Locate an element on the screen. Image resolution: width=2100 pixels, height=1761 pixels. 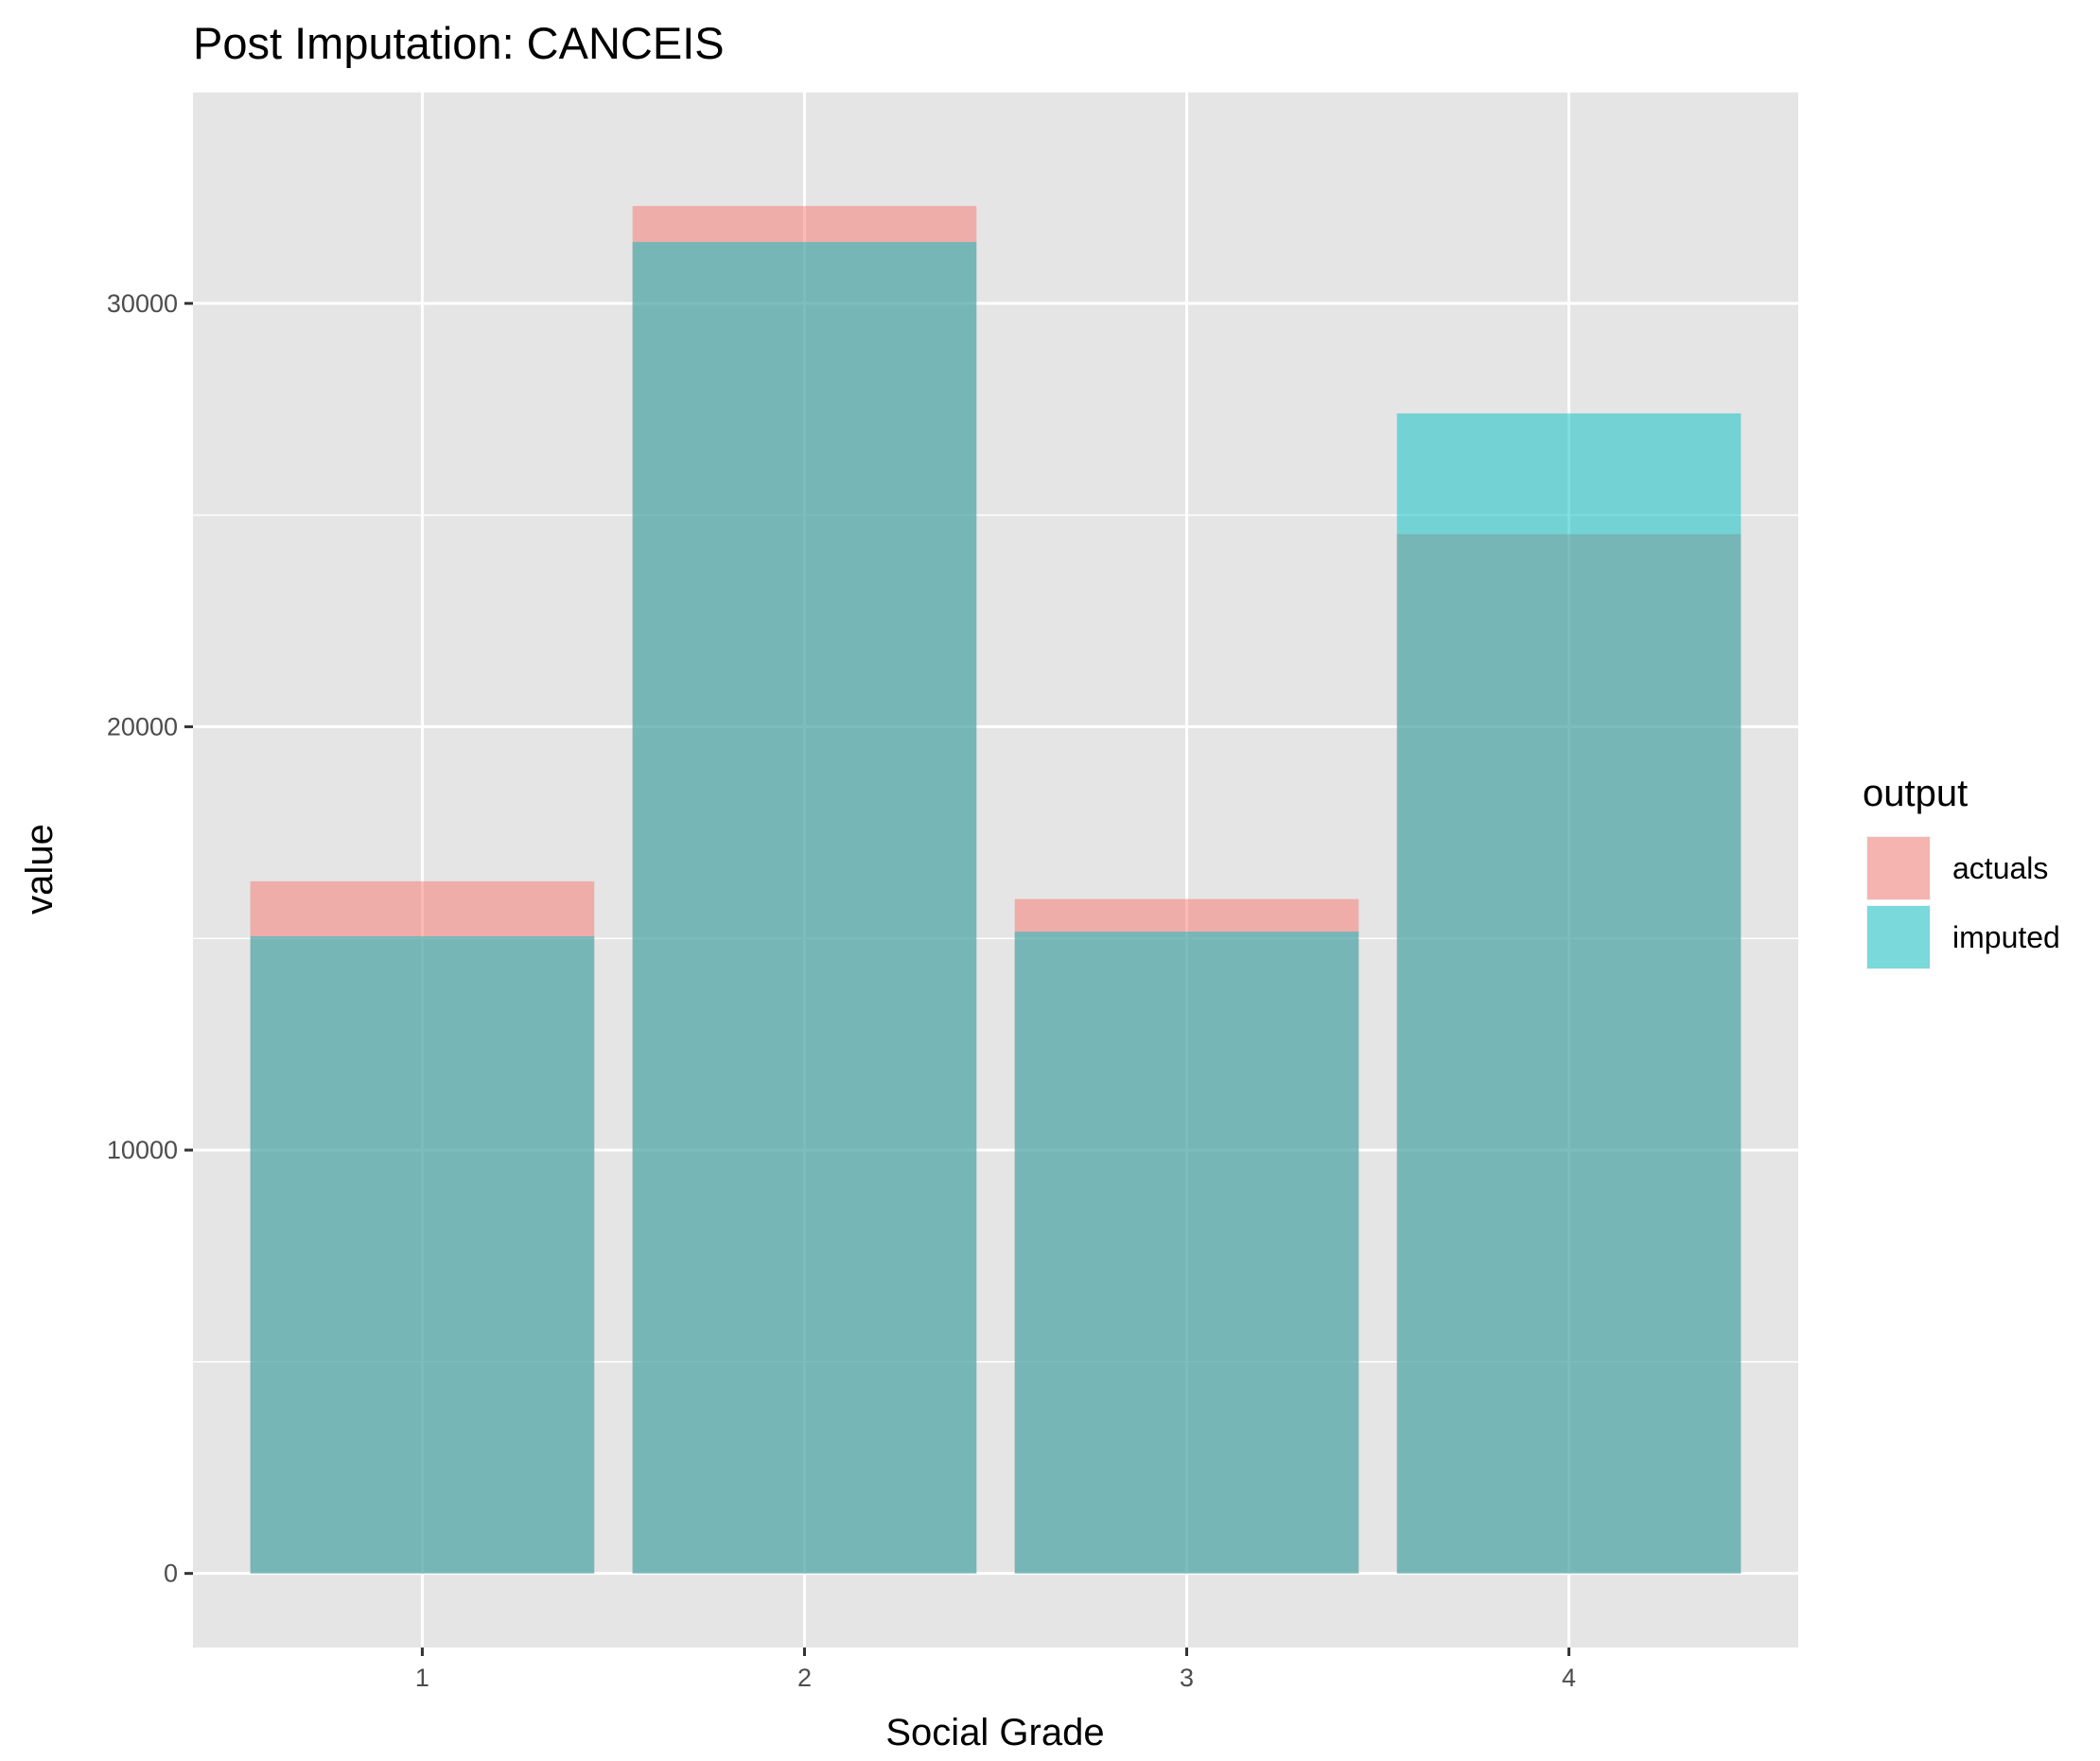
legend-swatch-imputed is located at coordinates (1898, 937).